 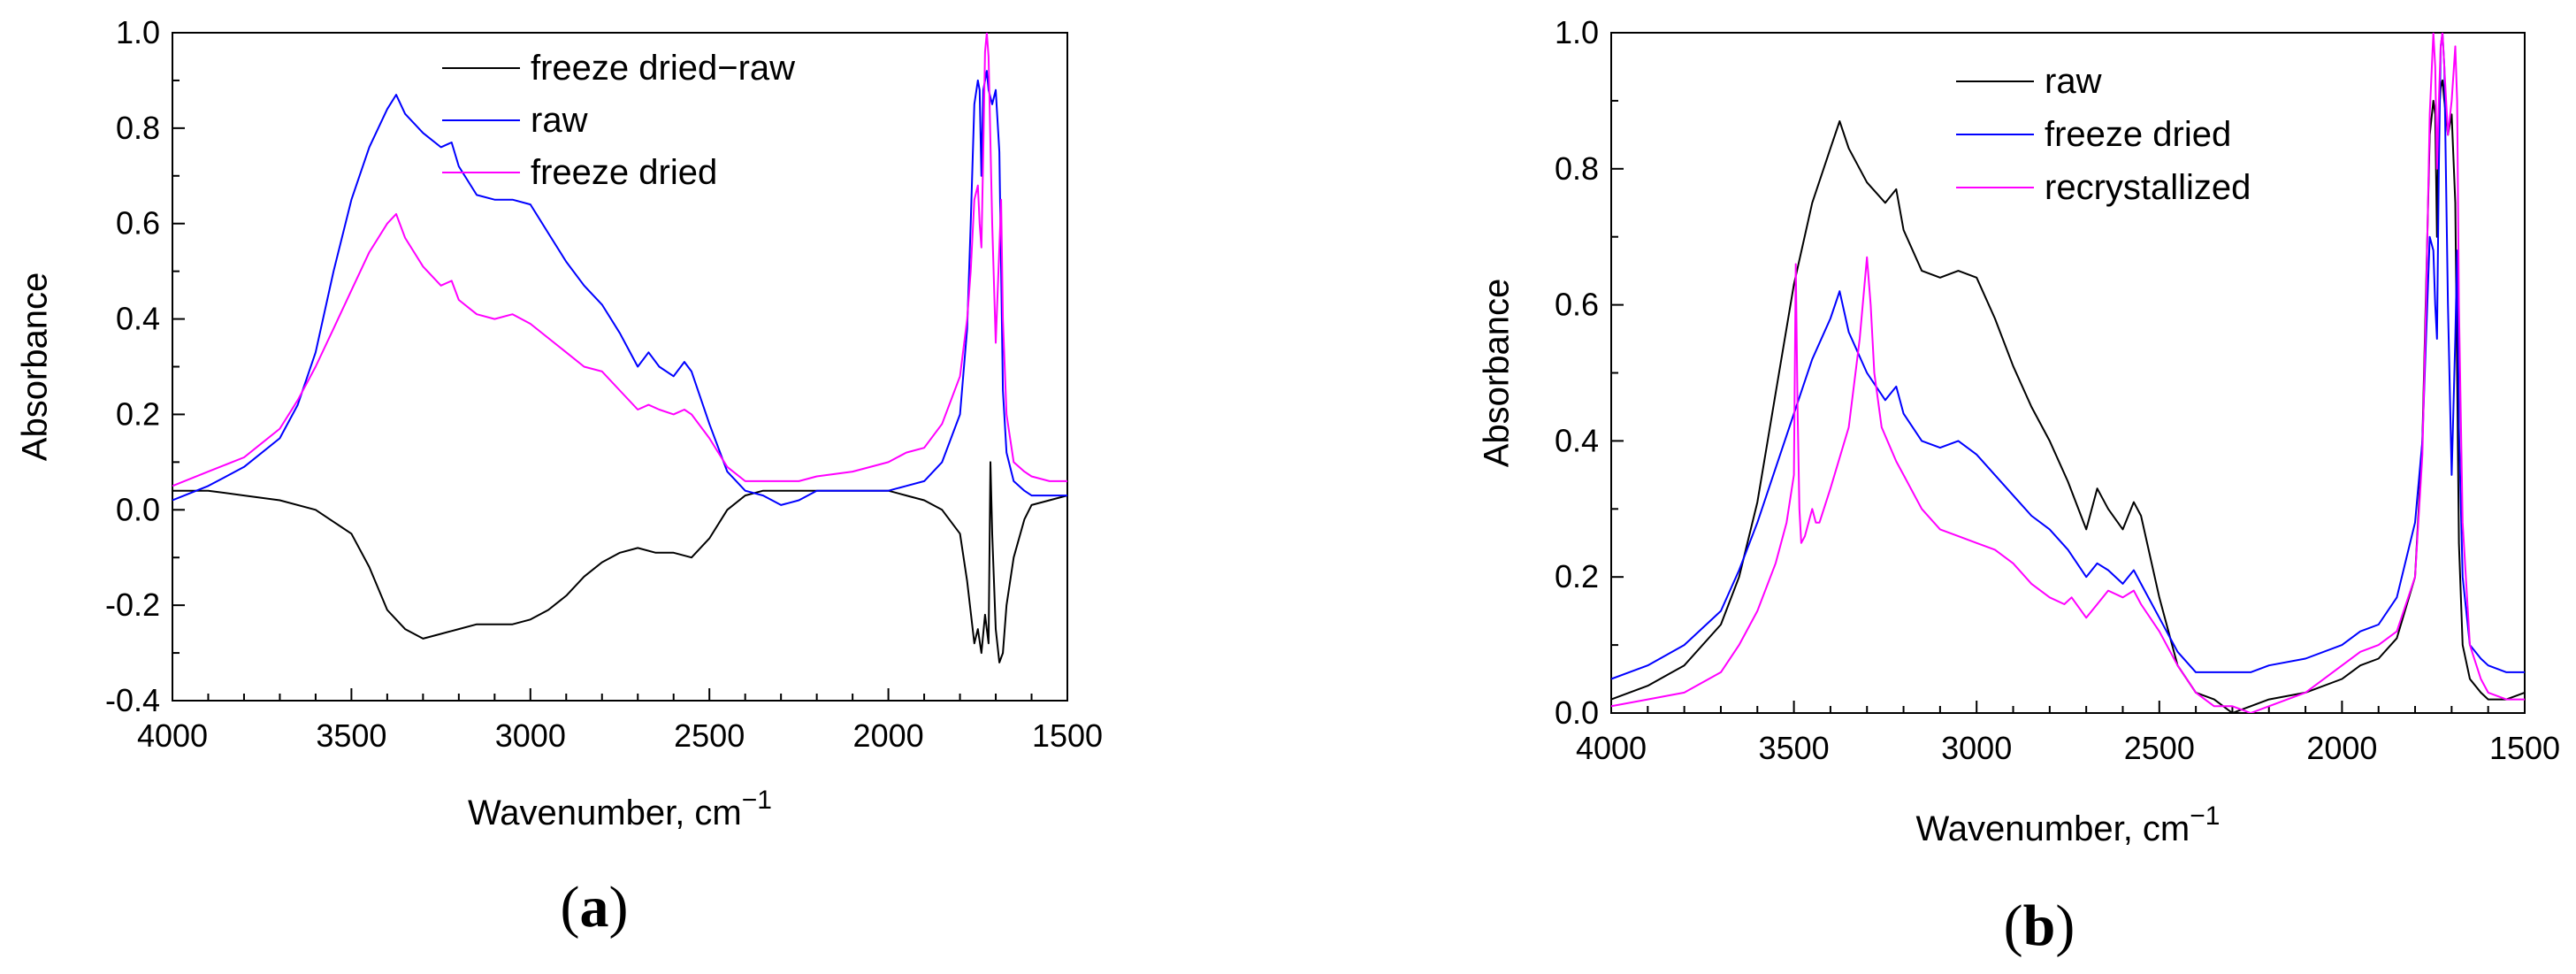 I want to click on legend-label: recrystallized, so click(x=2148, y=187).